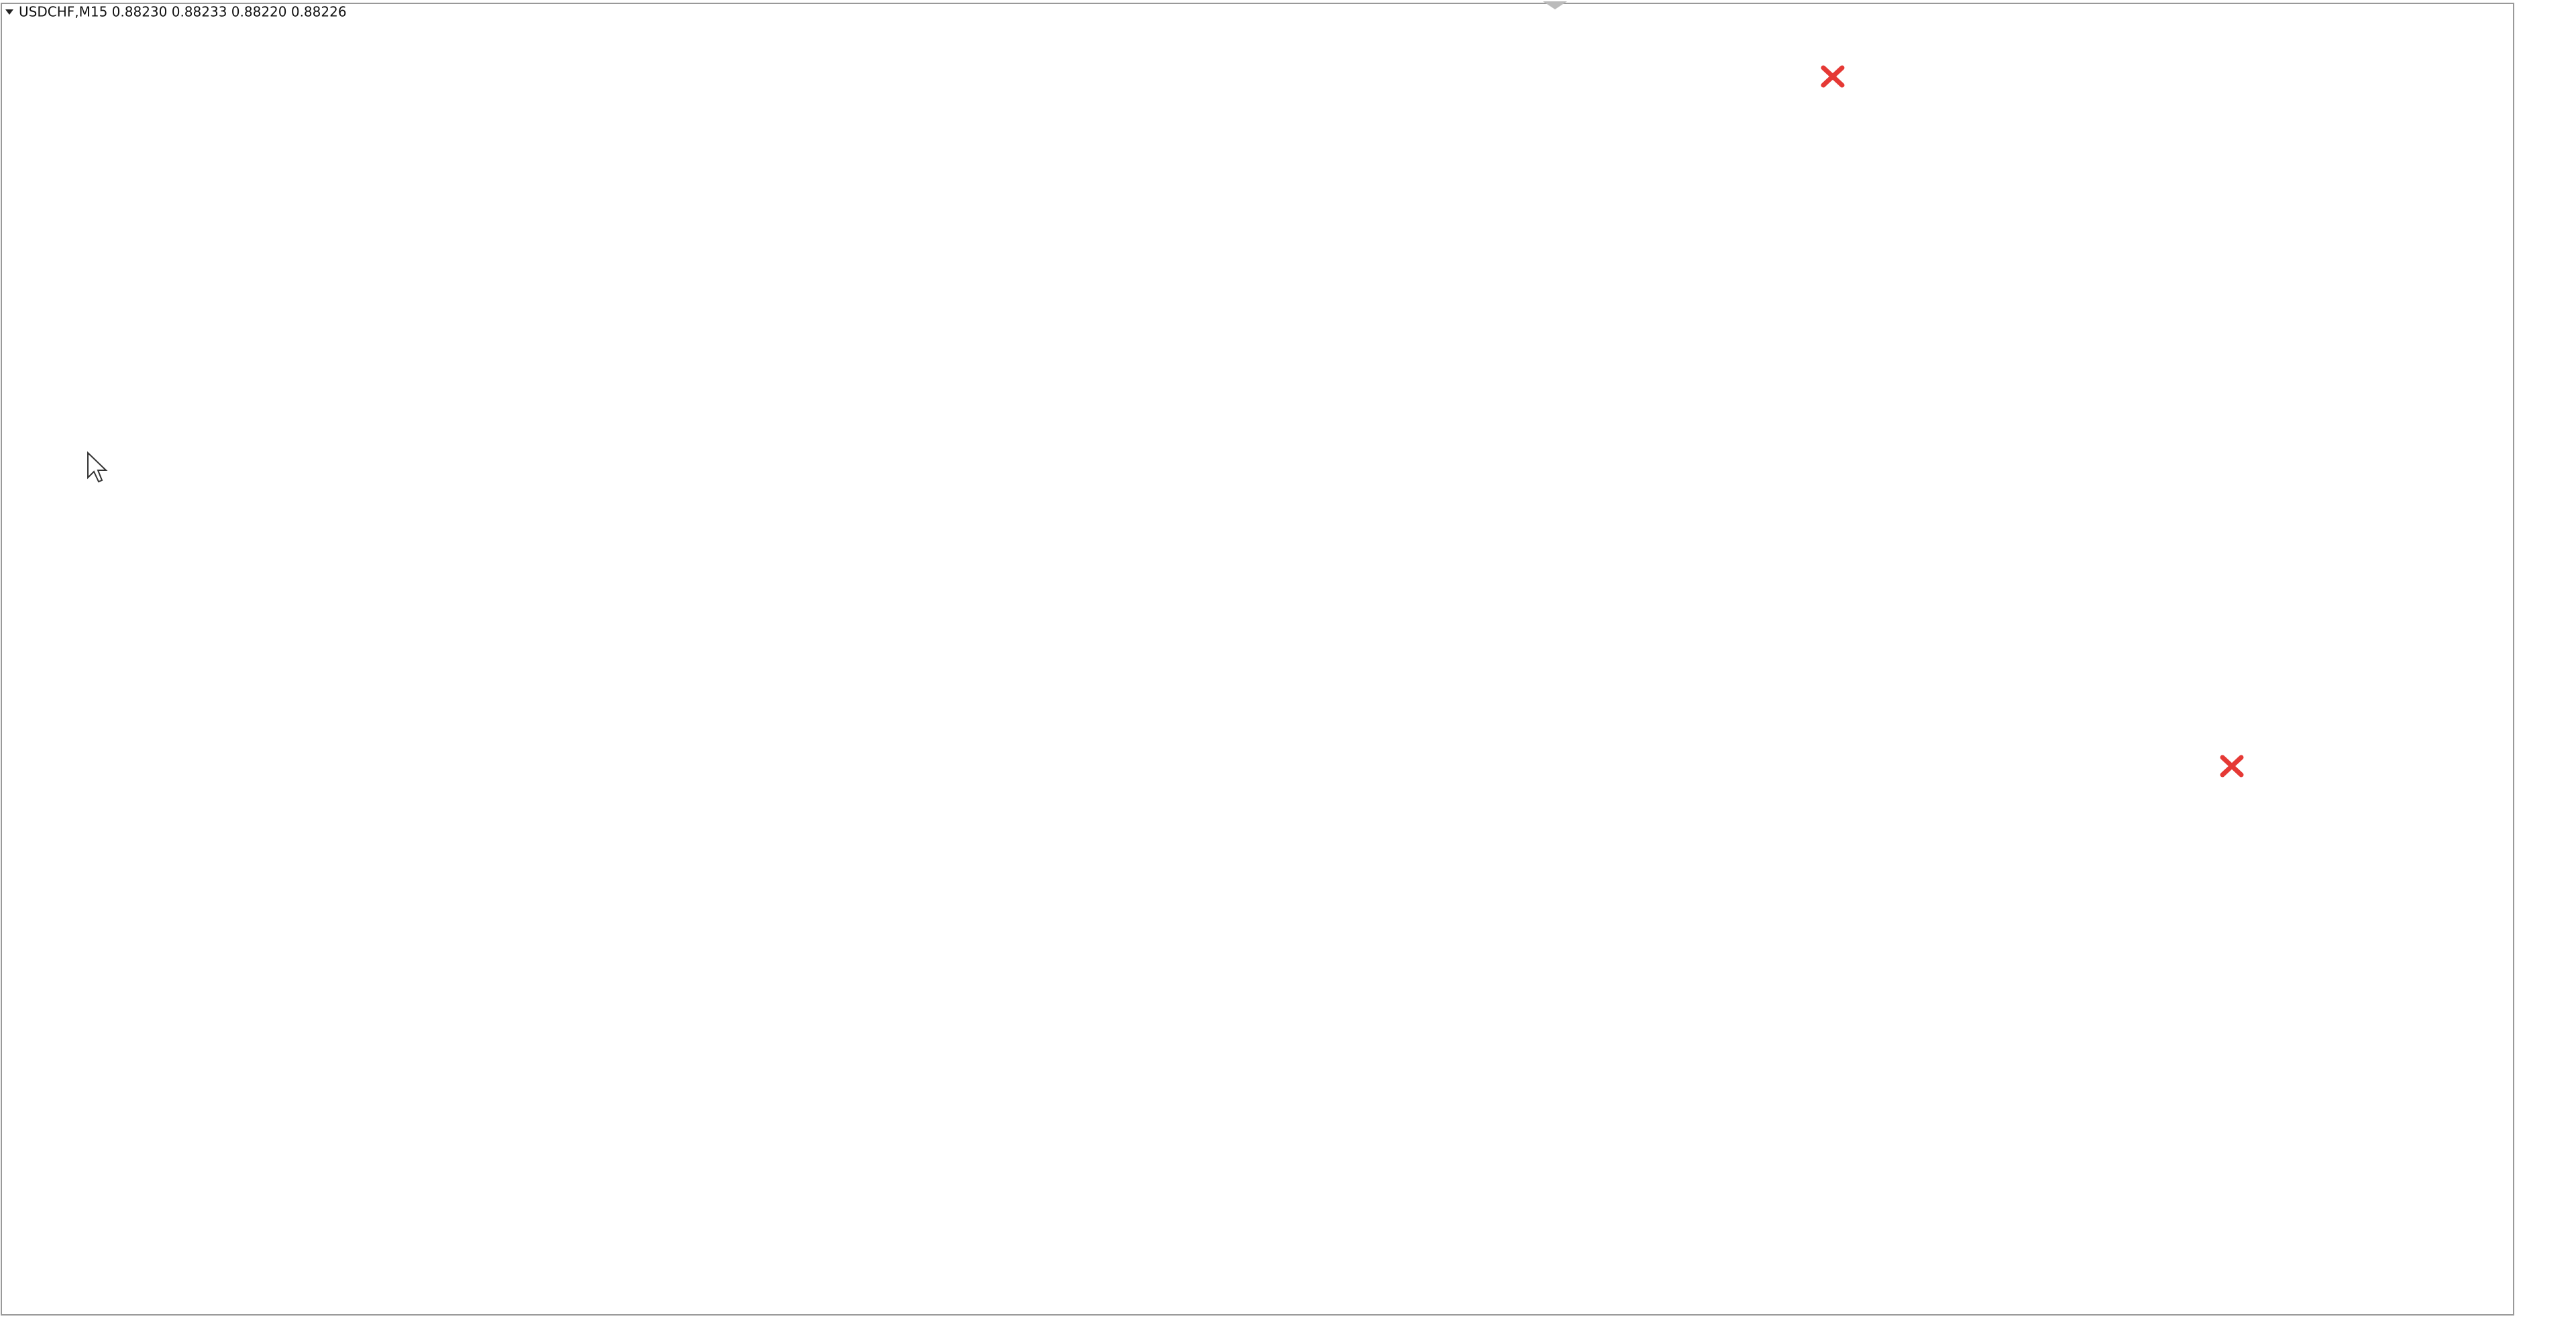 This screenshot has width=2576, height=1339. What do you see at coordinates (97, 467) in the screenshot?
I see `mouse-cursor` at bounding box center [97, 467].